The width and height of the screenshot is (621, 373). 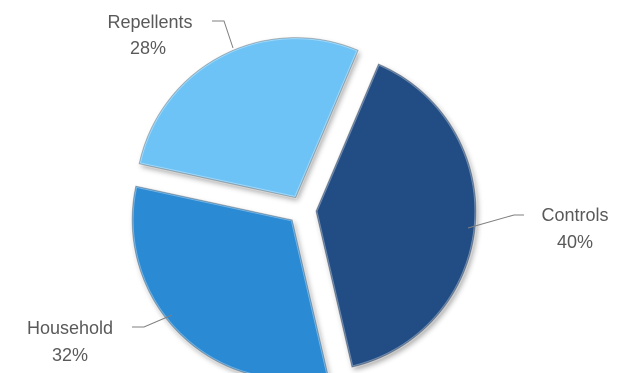 What do you see at coordinates (149, 22) in the screenshot?
I see `slice-label-repellents: Repellents` at bounding box center [149, 22].